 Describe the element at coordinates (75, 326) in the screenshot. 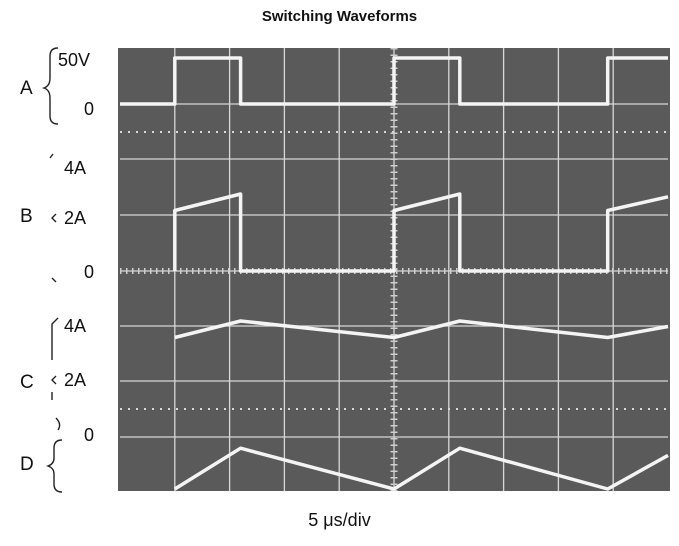

I see `channel-c-tick-1: 4A` at that location.